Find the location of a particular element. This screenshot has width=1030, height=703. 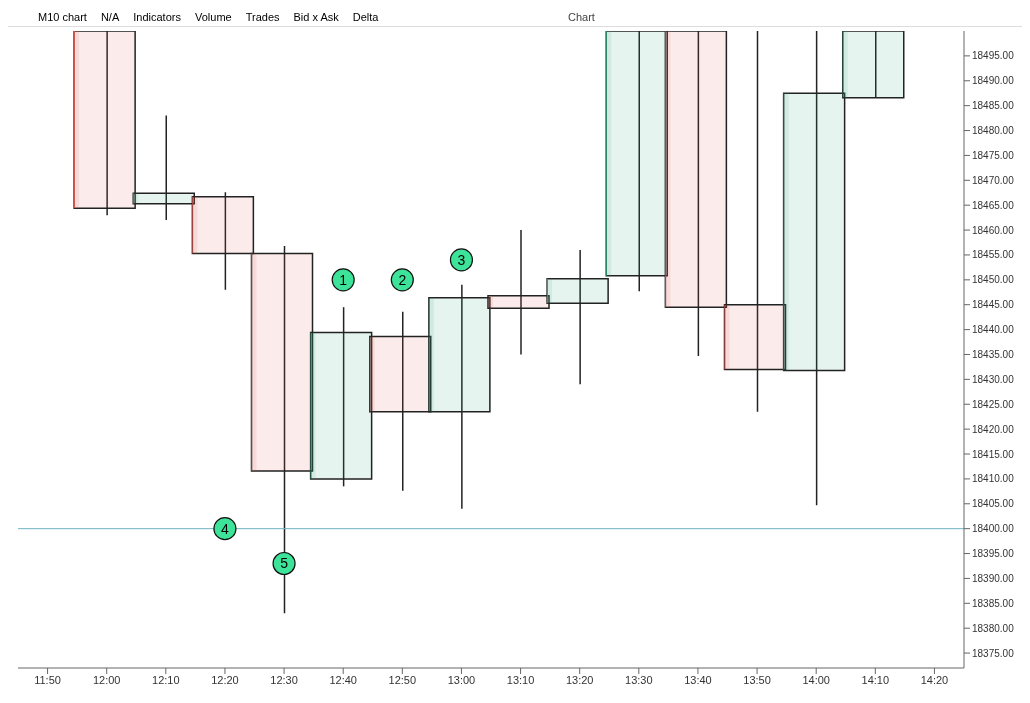

y-tick-label: 18485.00 is located at coordinates (993, 106).